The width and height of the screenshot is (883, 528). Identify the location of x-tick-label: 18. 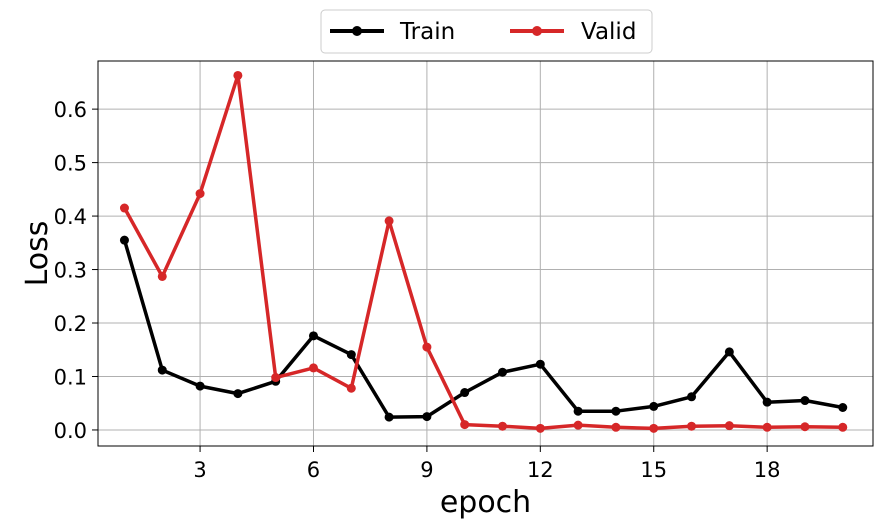
(767, 470).